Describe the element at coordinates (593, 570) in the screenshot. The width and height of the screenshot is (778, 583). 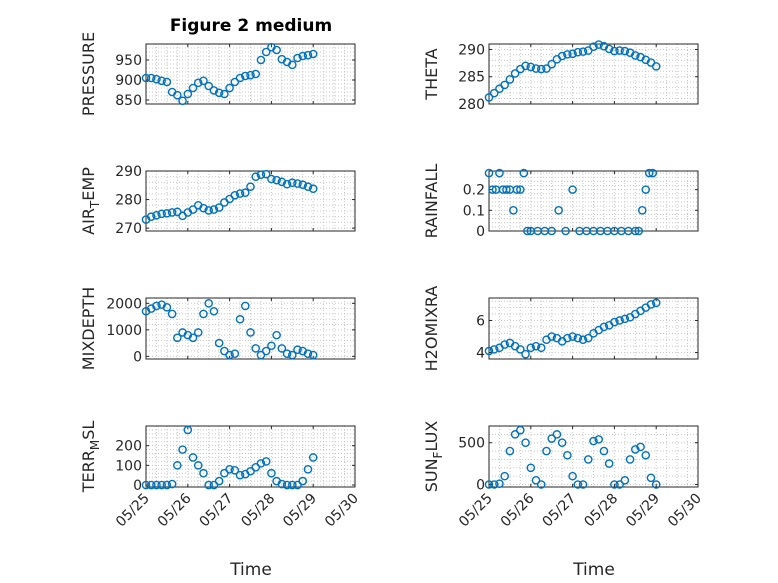
I see `x-axis-label-right: Time` at that location.